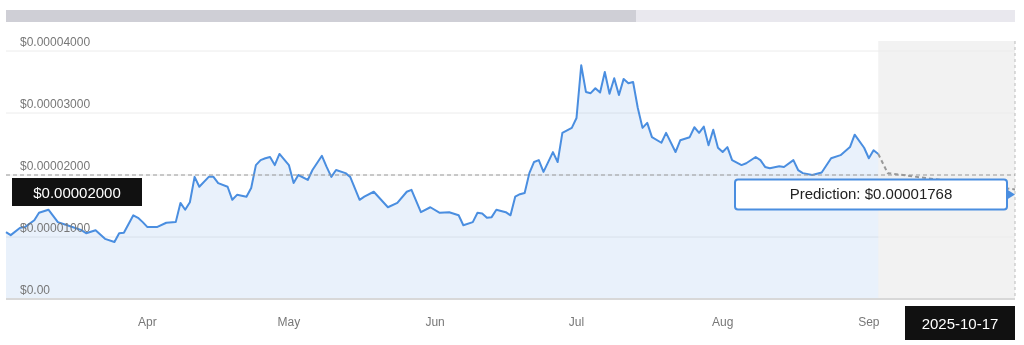  I want to click on y-tick-label: $0.00002000, so click(55, 166).